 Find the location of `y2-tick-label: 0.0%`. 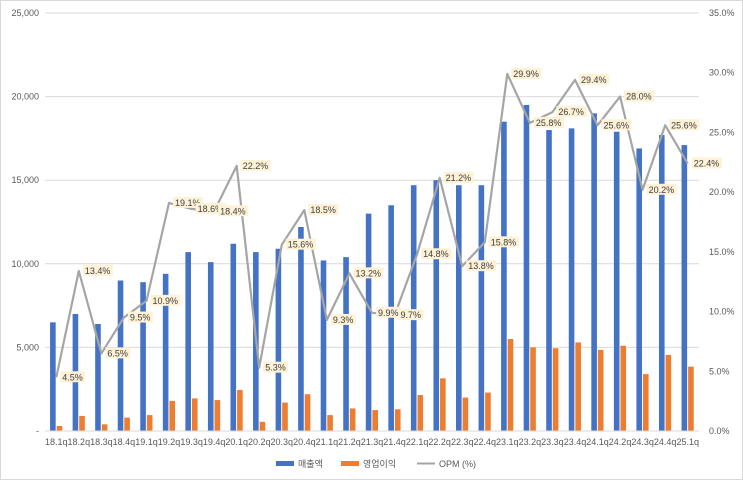

y2-tick-label: 0.0% is located at coordinates (719, 431).